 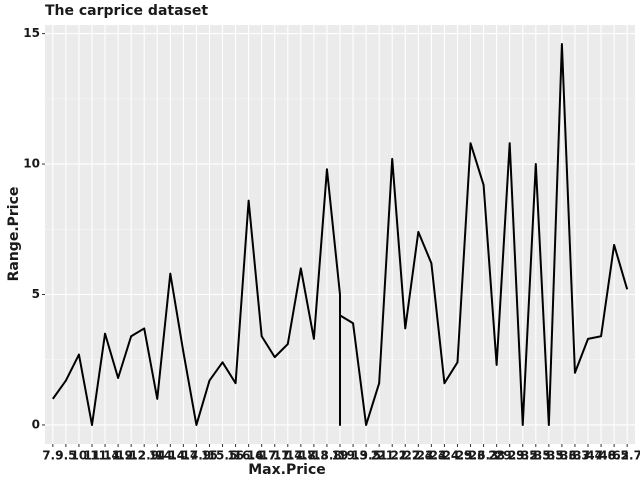 What do you see at coordinates (223, 456) in the screenshot?
I see `x-tick-label: 15.5` at bounding box center [223, 456].